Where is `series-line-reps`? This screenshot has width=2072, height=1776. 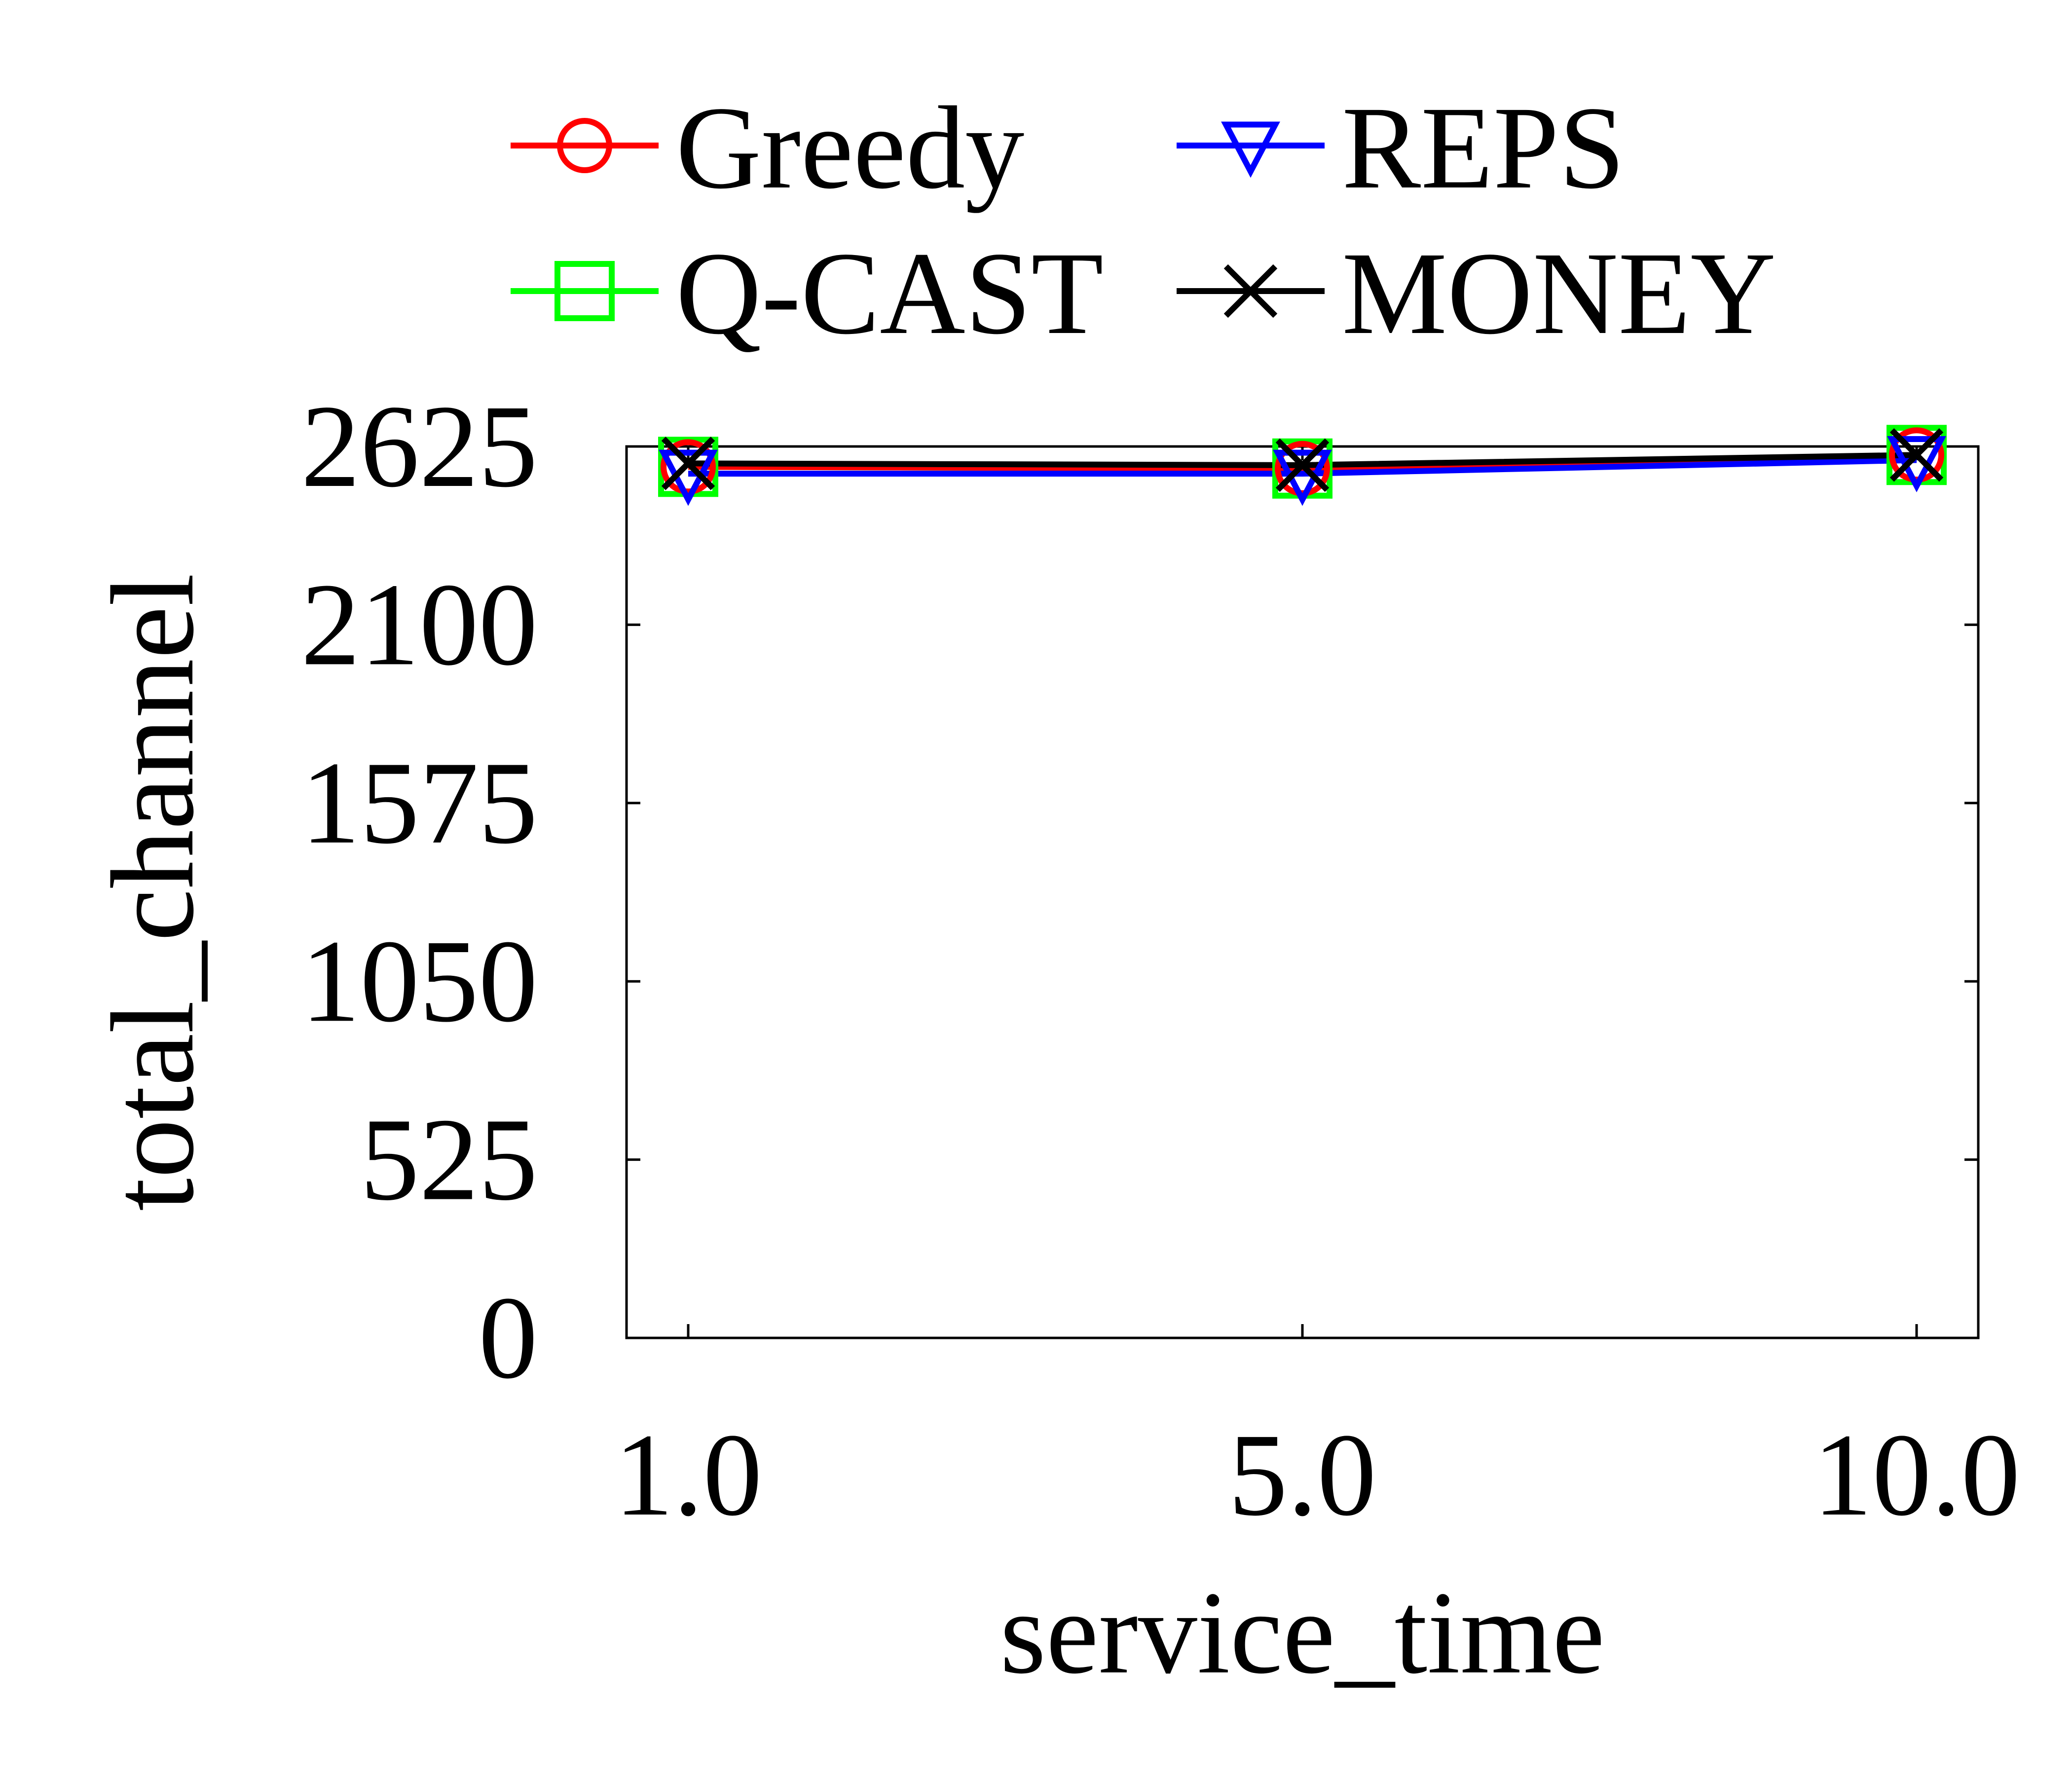
series-line-reps is located at coordinates (1303, 467).